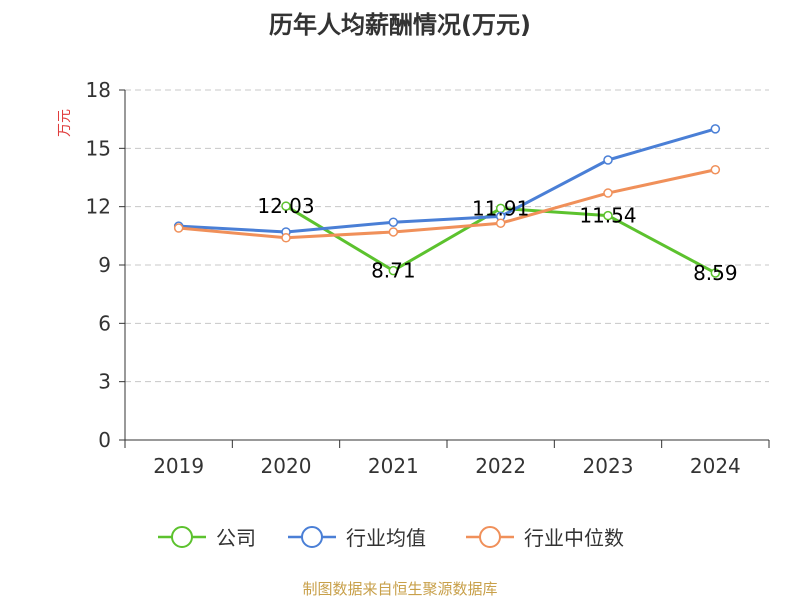 The width and height of the screenshot is (800, 600). Describe the element at coordinates (178, 466) in the screenshot. I see `x-tick-label: 2019` at that location.